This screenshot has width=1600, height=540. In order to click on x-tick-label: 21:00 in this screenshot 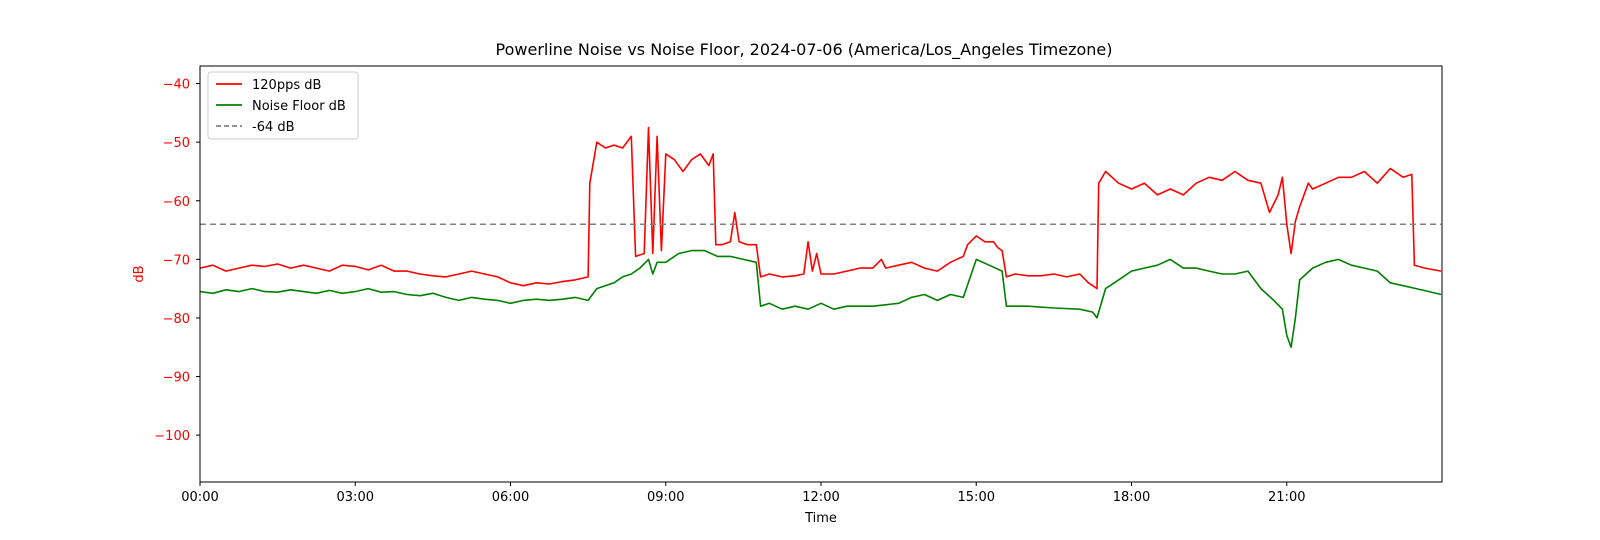, I will do `click(1286, 497)`.